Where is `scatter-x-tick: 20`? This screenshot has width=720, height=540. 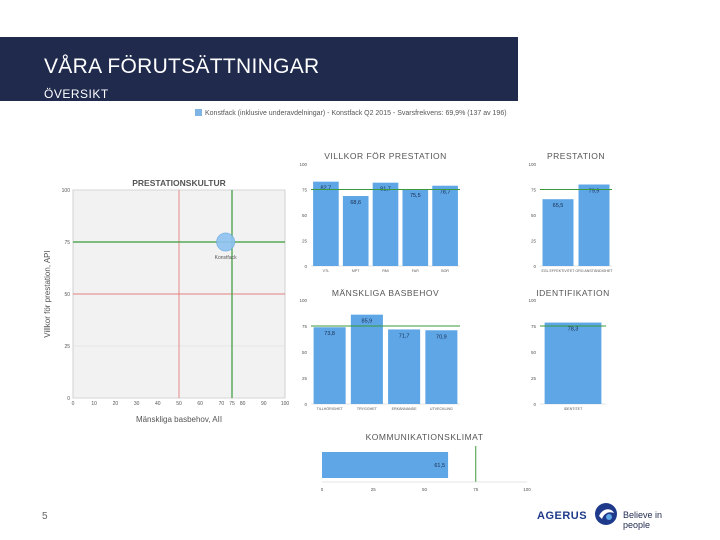
scatter-x-tick: 20 is located at coordinates (116, 404).